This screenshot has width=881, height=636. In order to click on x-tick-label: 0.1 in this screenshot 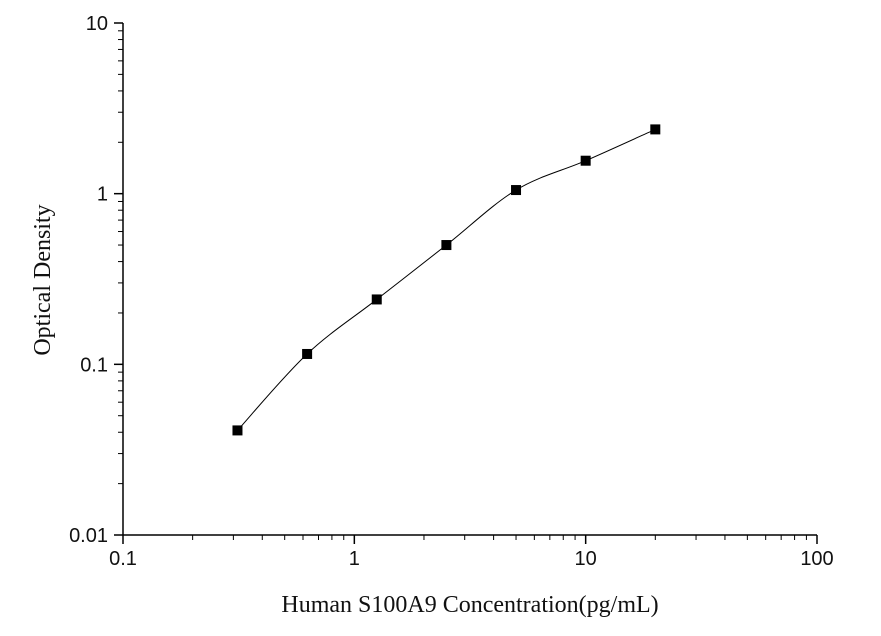, I will do `click(123, 559)`.